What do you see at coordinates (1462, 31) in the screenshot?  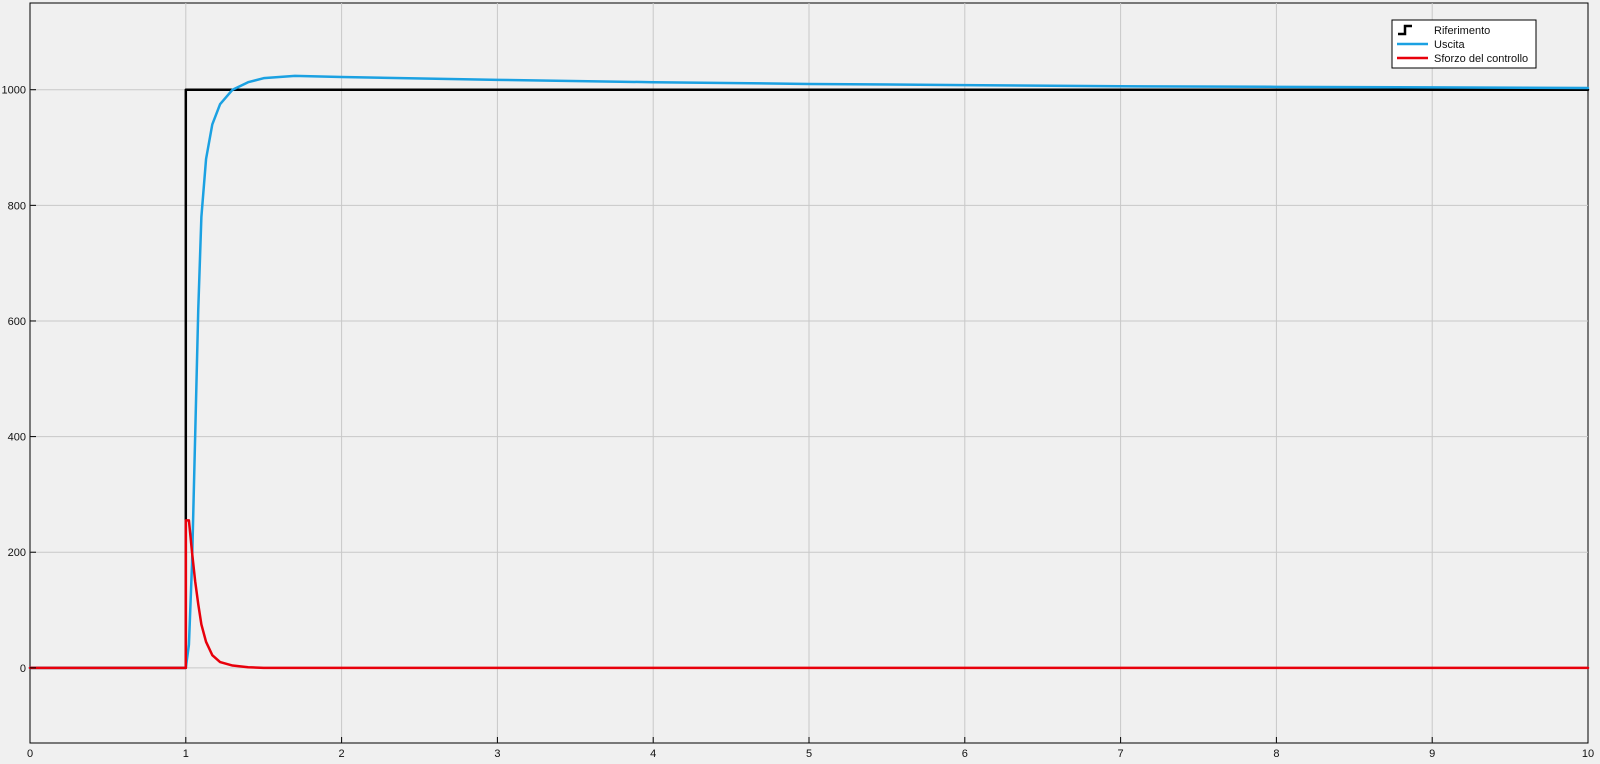 I see `legend-label-0: Riferimento` at bounding box center [1462, 31].